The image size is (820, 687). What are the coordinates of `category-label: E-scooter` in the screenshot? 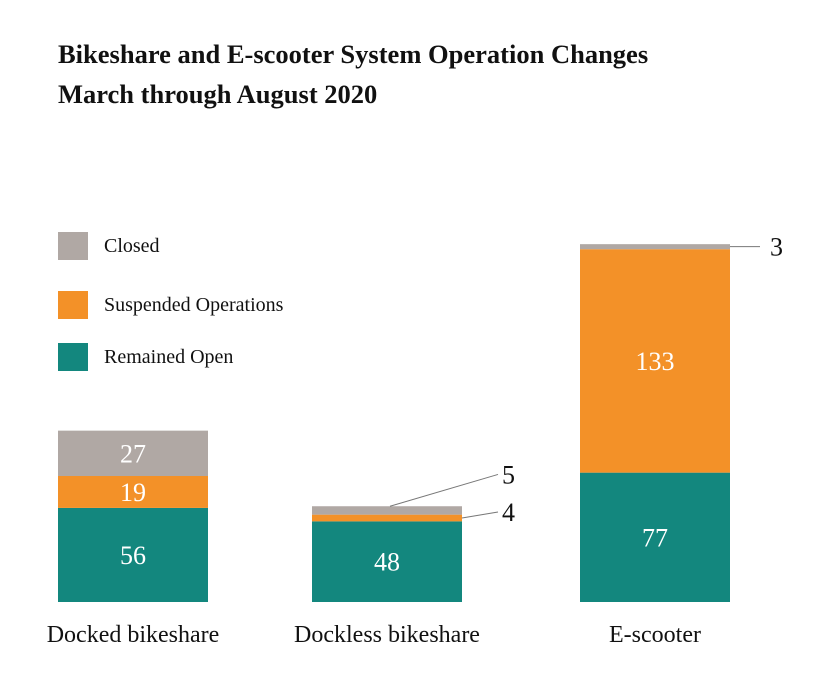 It's located at (655, 635).